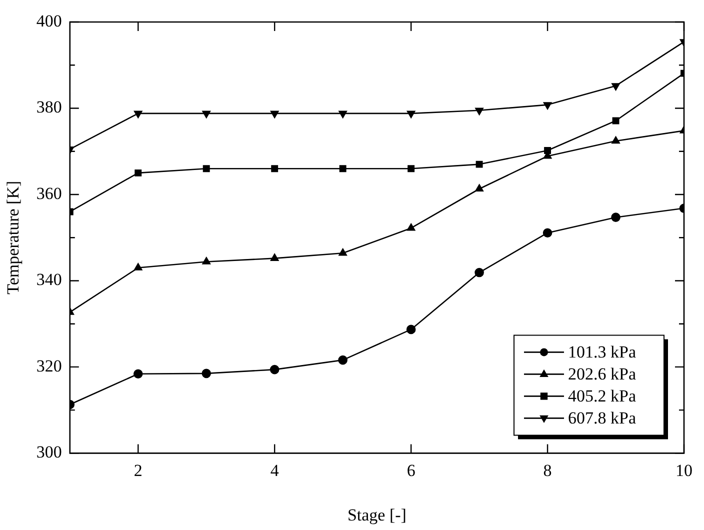  I want to click on y-tick-label: 360, so click(49, 193).